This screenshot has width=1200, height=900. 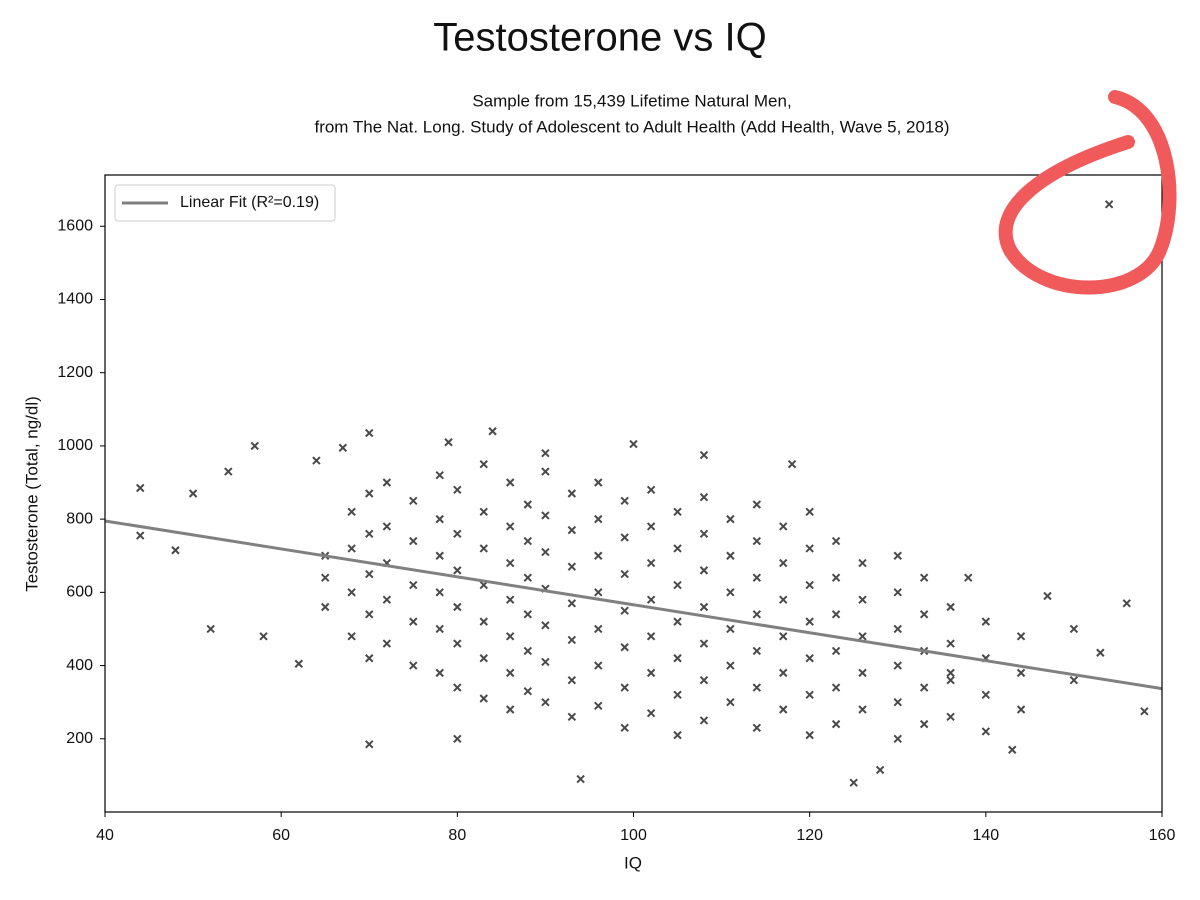 I want to click on y-tick-label: 800, so click(x=79, y=518).